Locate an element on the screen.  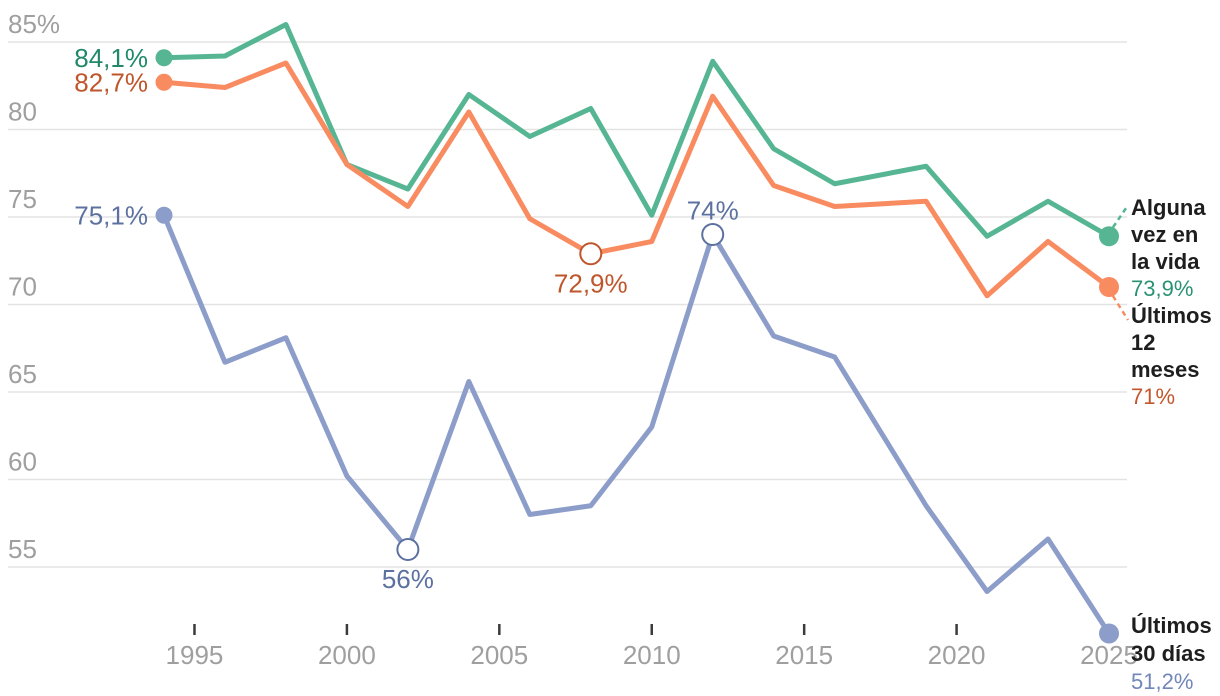
x-axis-label: 1995 is located at coordinates (195, 655).